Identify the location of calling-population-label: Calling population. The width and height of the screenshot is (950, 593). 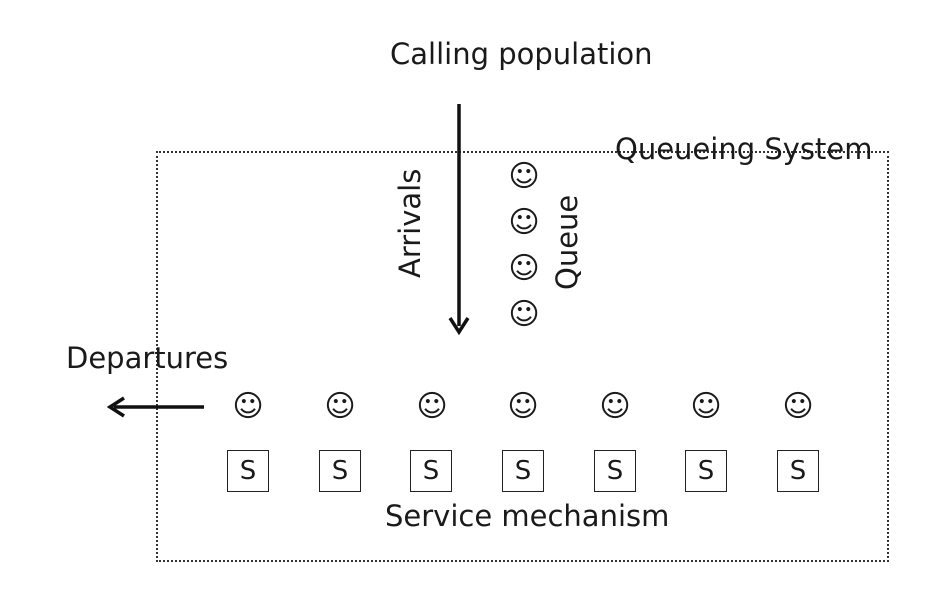
(521, 54).